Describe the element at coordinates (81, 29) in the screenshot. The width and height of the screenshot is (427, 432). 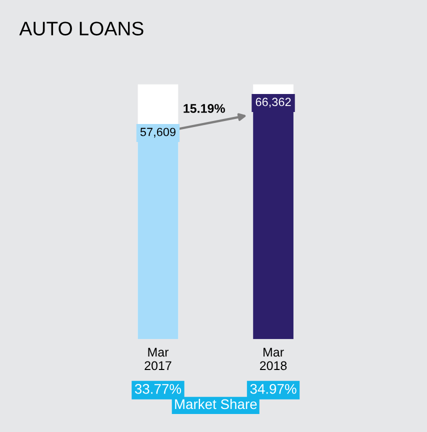
I see `chart-title: AUTO LOANS` at that location.